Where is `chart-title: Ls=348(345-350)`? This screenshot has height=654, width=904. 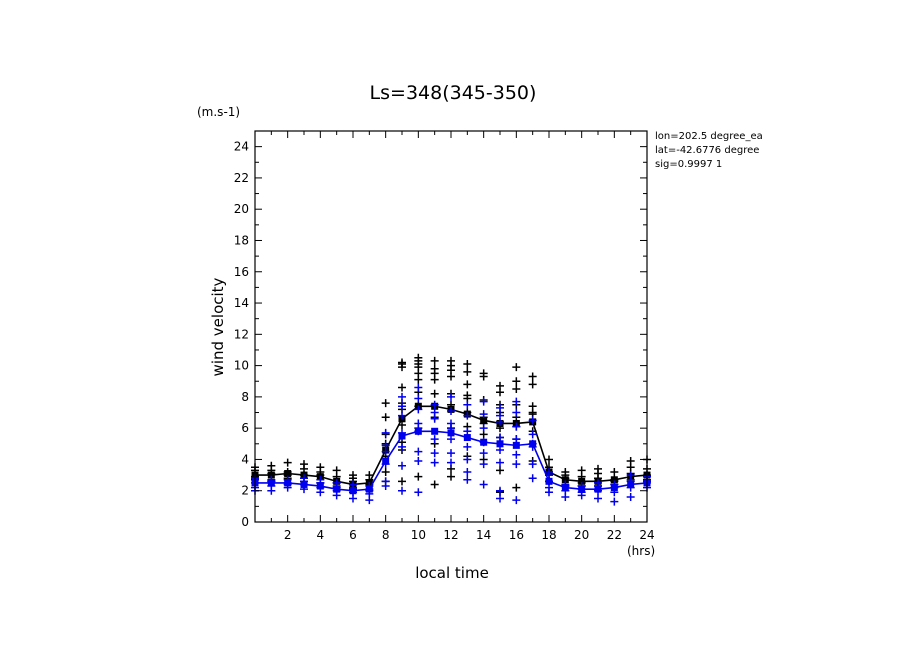 chart-title: Ls=348(345-350) is located at coordinates (453, 93).